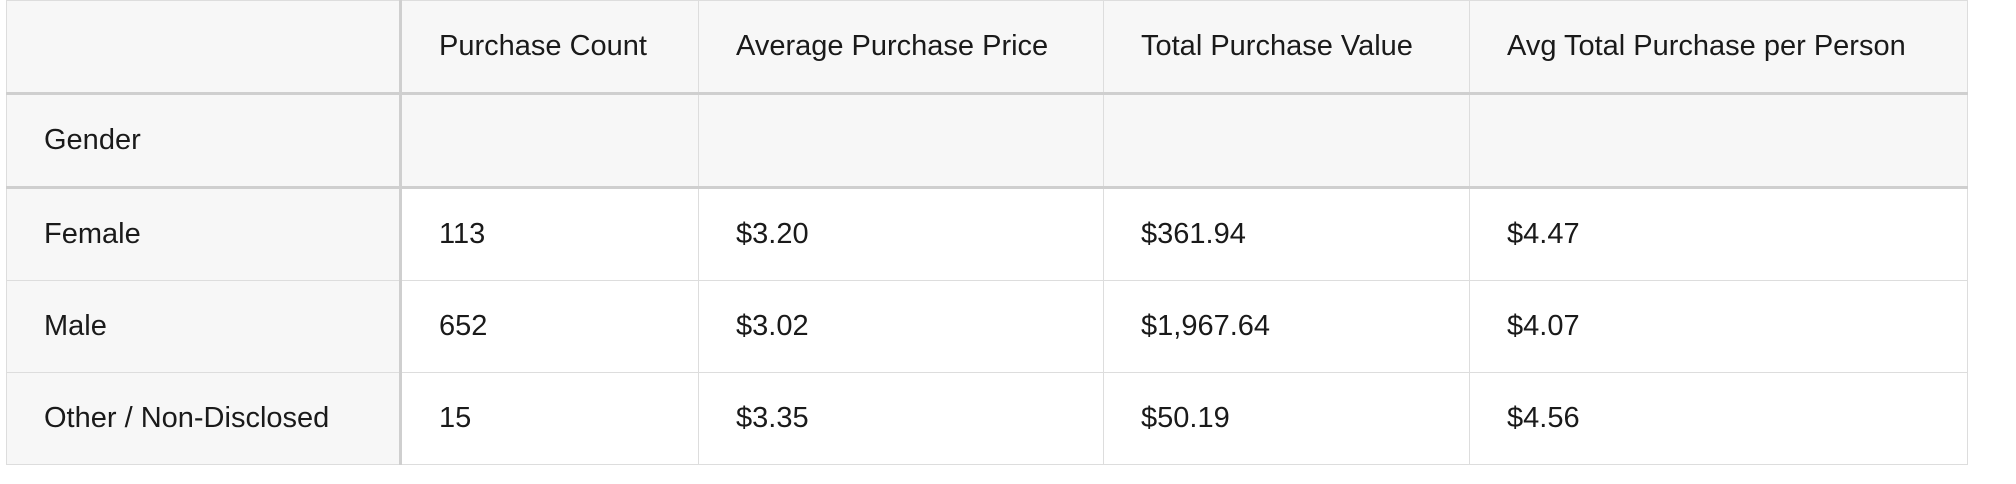 Image resolution: width=2016 pixels, height=484 pixels. What do you see at coordinates (1286, 47) in the screenshot?
I see `column-header-total-purchase-value: Total Purchase Value` at bounding box center [1286, 47].